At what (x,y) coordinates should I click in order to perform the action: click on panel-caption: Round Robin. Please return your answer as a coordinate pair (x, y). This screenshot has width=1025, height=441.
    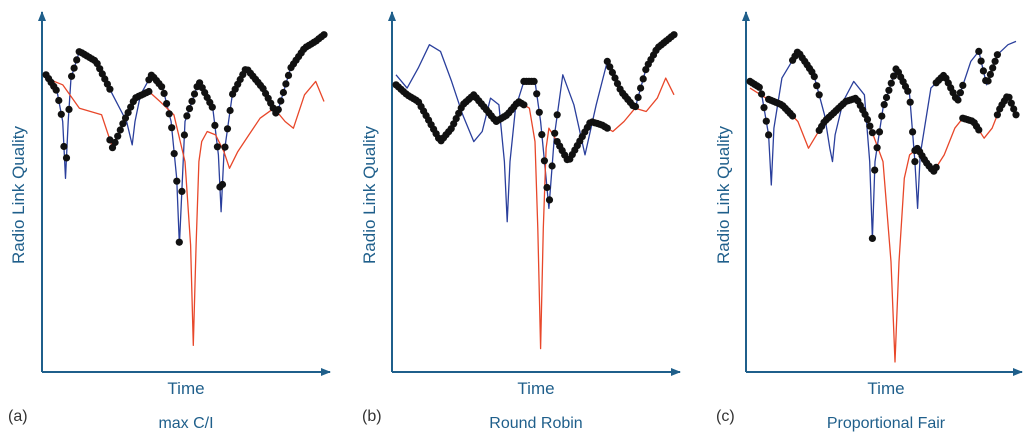
    Looking at the image, I should click on (535, 423).